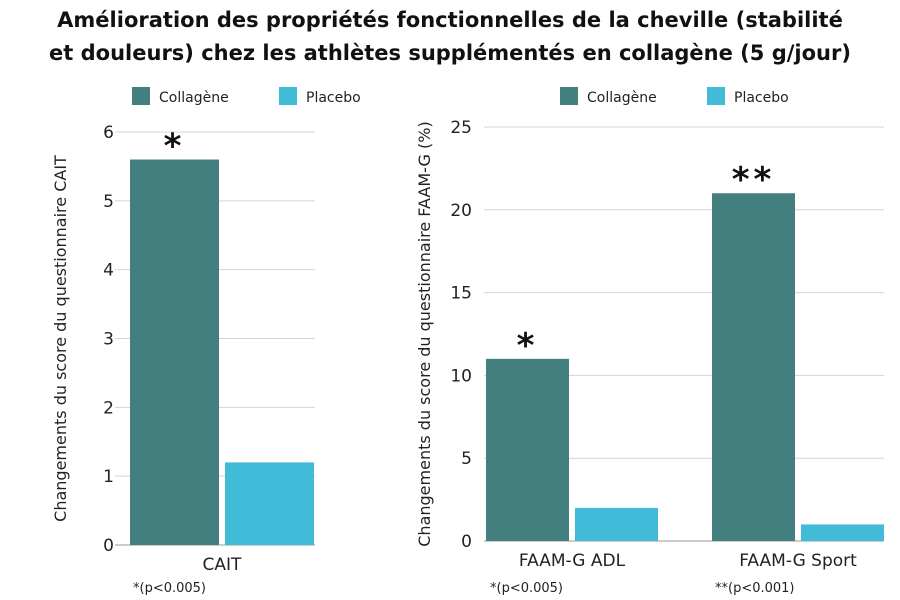 This screenshot has width=900, height=600. What do you see at coordinates (108, 340) in the screenshot?
I see `y-tick-label: 3` at bounding box center [108, 340].